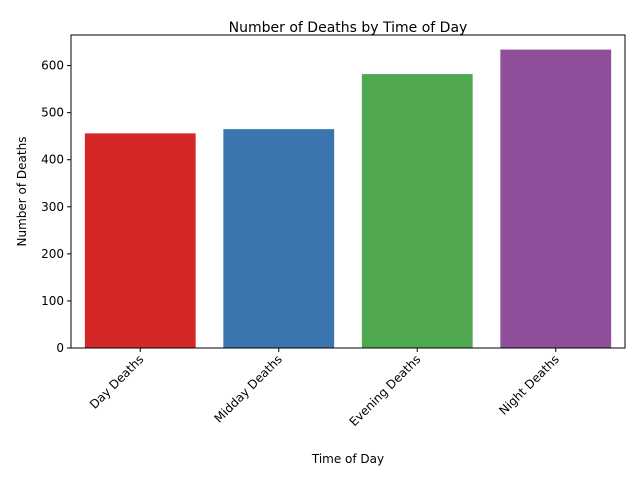 The image size is (640, 480). Describe the element at coordinates (248, 388) in the screenshot. I see `x-tick-label: Midday Deaths` at that location.